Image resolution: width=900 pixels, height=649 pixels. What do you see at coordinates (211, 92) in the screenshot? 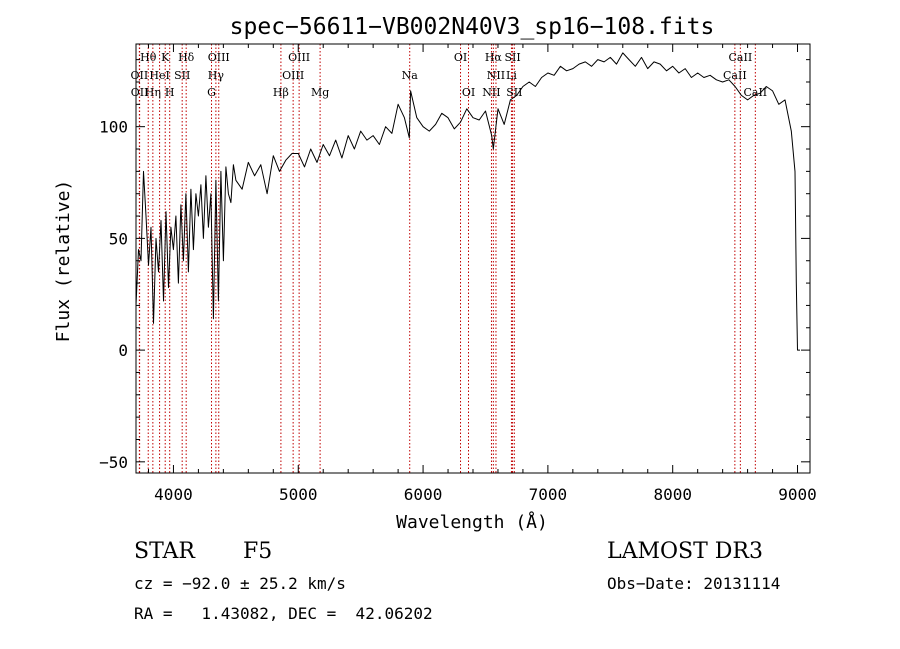
I see `line-marker-label: G` at bounding box center [211, 92].